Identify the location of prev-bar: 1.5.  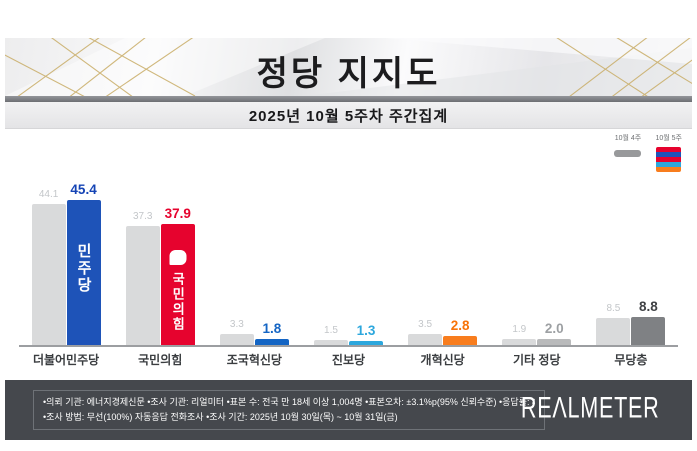
(330, 335).